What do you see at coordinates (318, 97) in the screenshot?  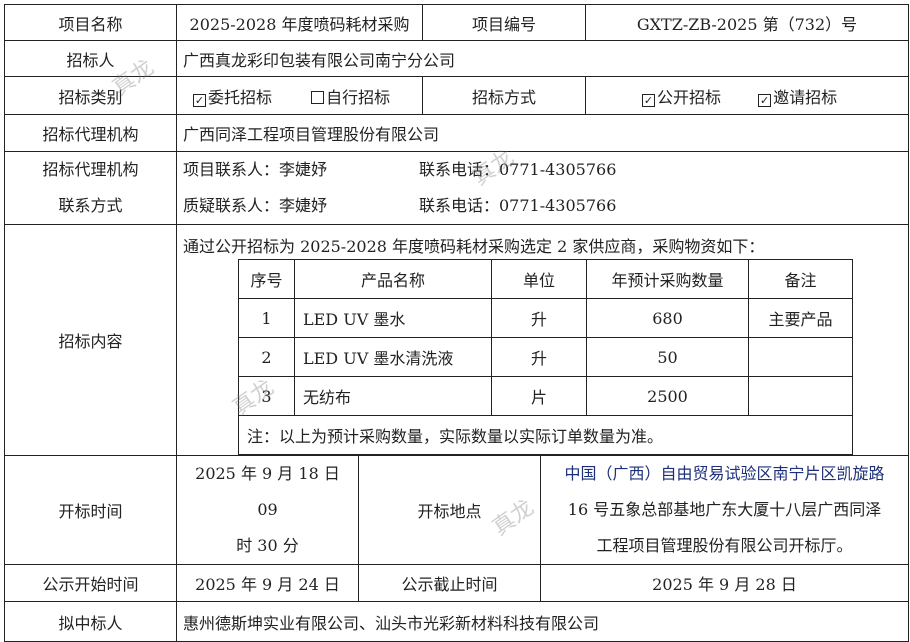 I see `checkbox-unchecked-icon` at bounding box center [318, 97].